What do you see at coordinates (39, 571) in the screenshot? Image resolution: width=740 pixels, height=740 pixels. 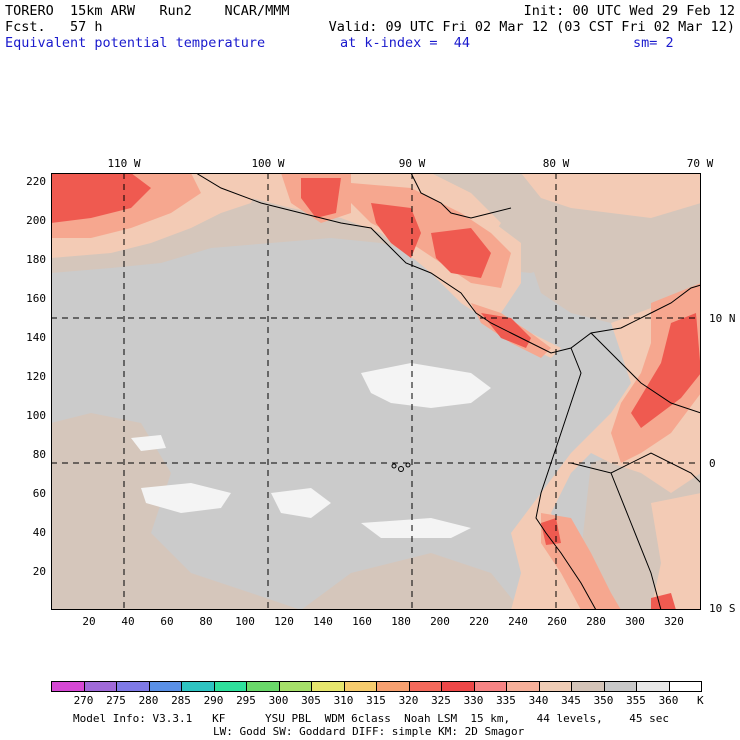 I see `y-tick-label: 20` at bounding box center [39, 571].